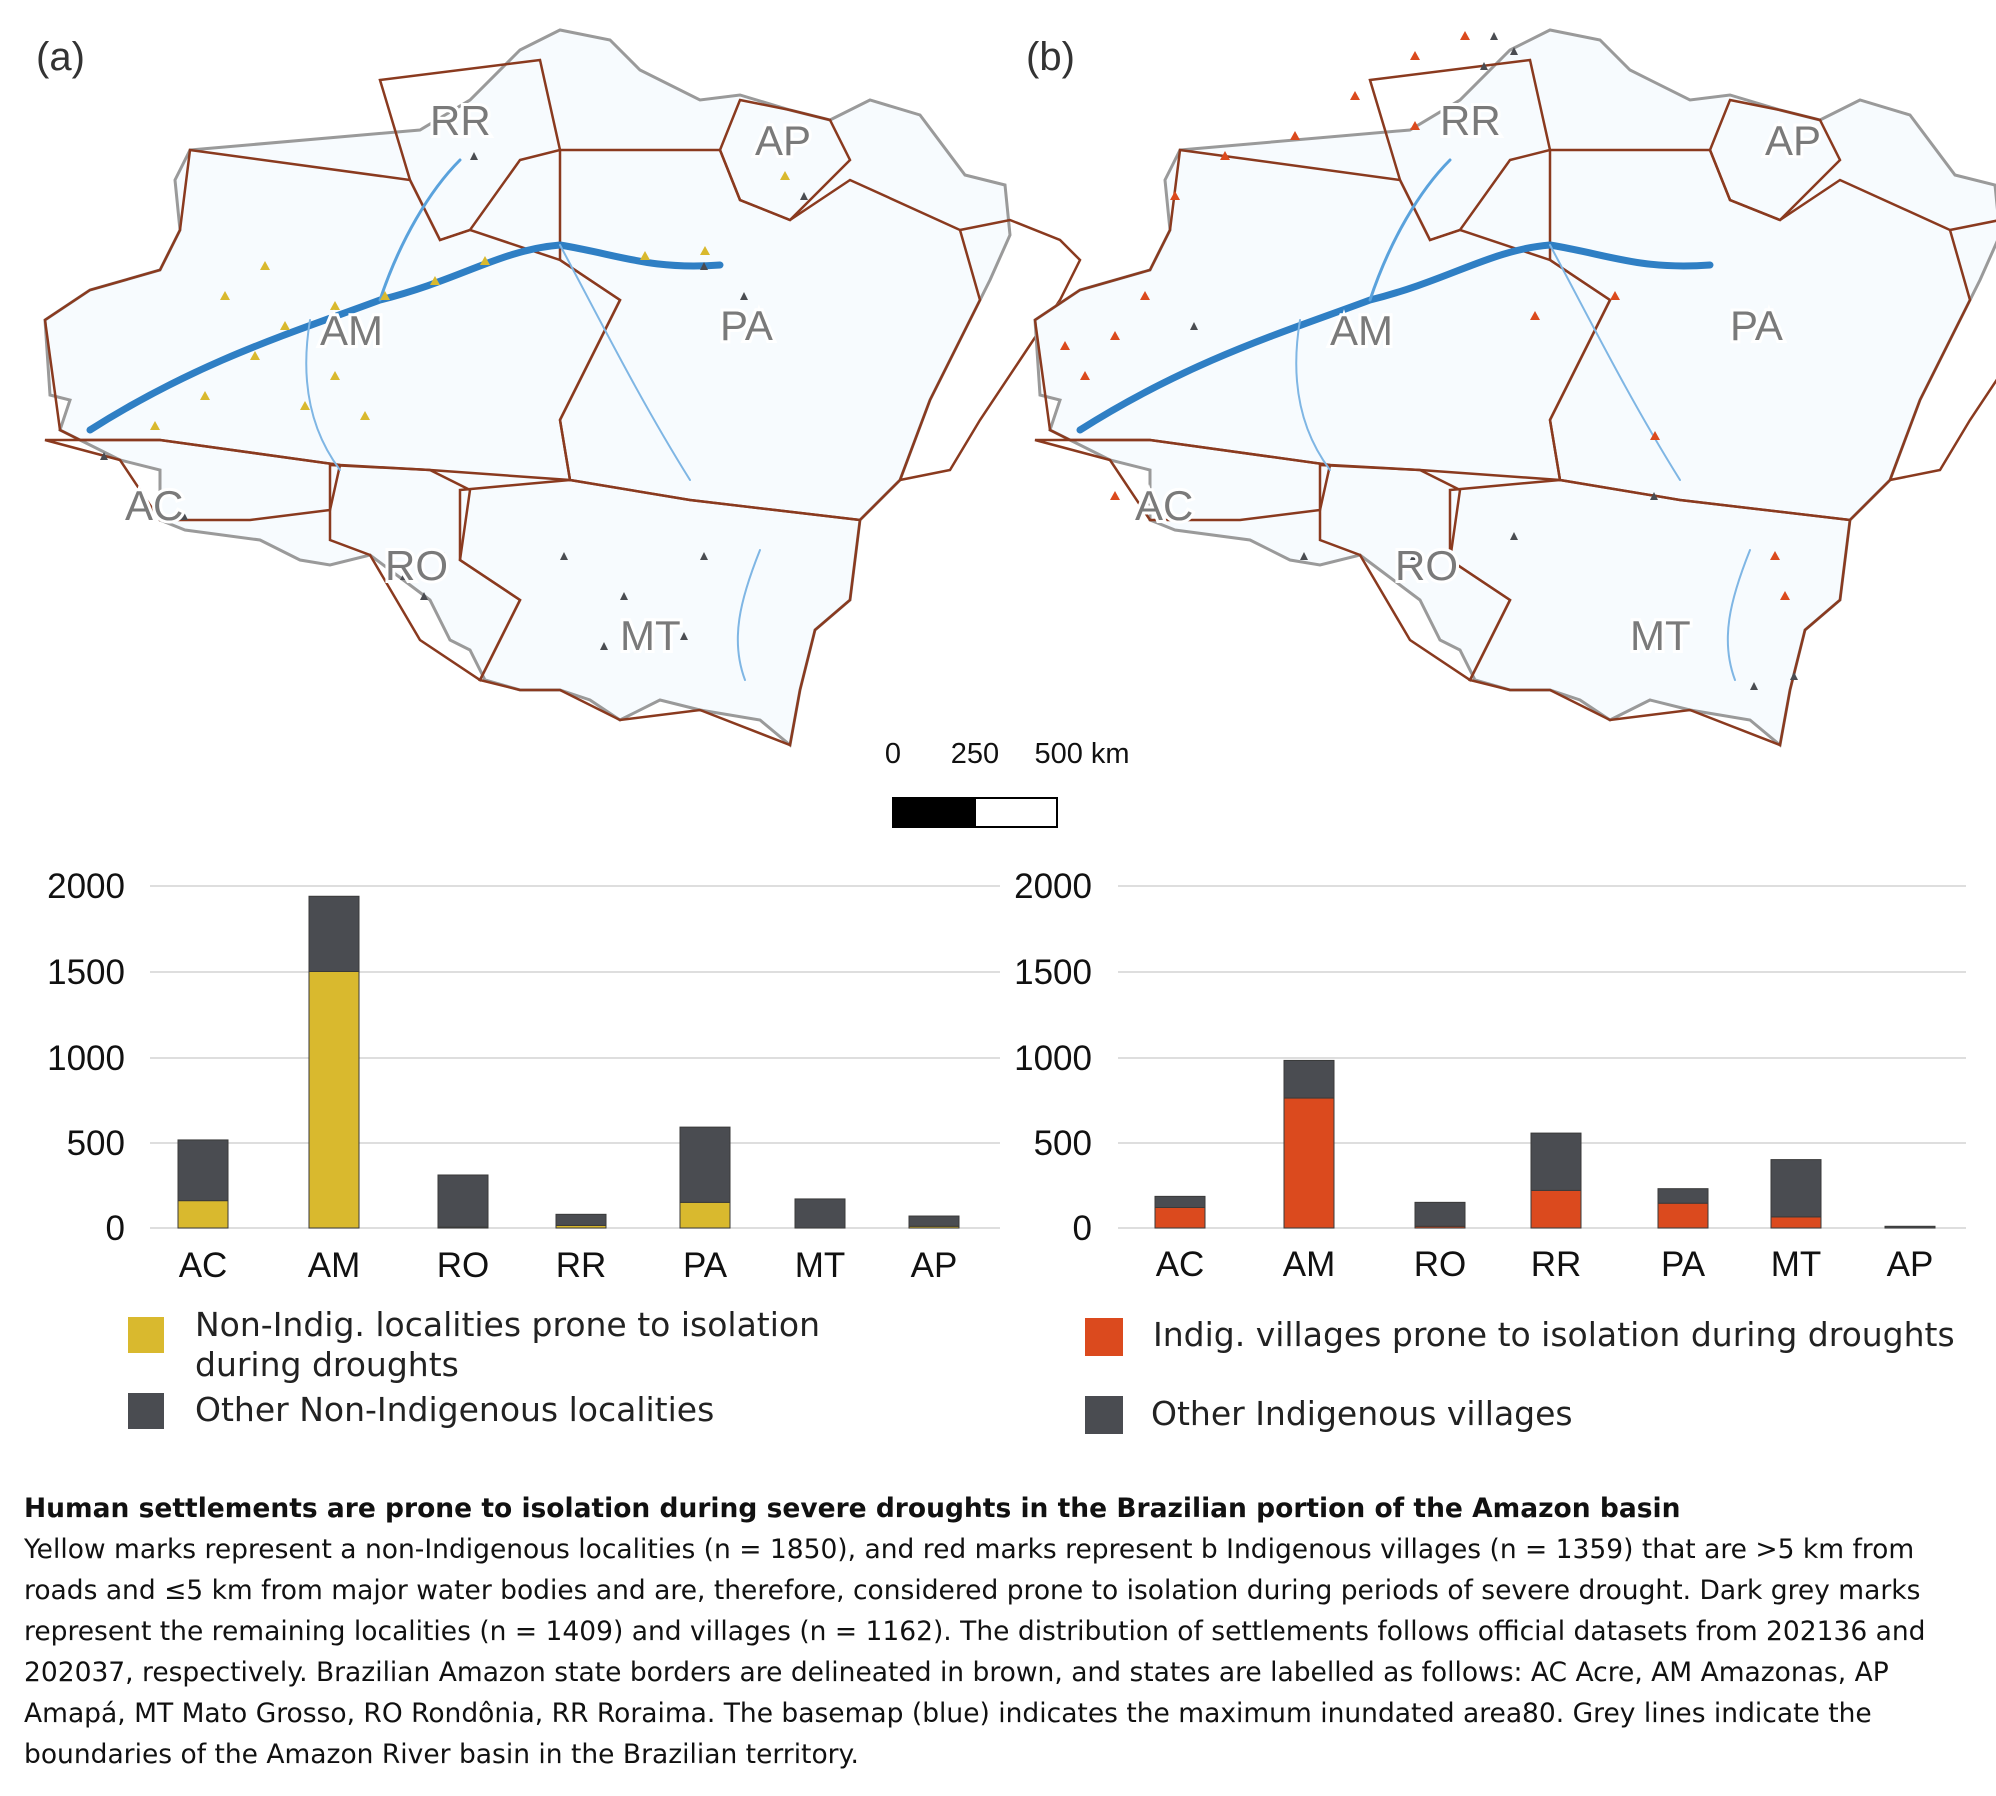 This screenshot has width=1996, height=1796. Describe the element at coordinates (86, 972) in the screenshot. I see `chart-a-ytick-label: 1500` at that location.